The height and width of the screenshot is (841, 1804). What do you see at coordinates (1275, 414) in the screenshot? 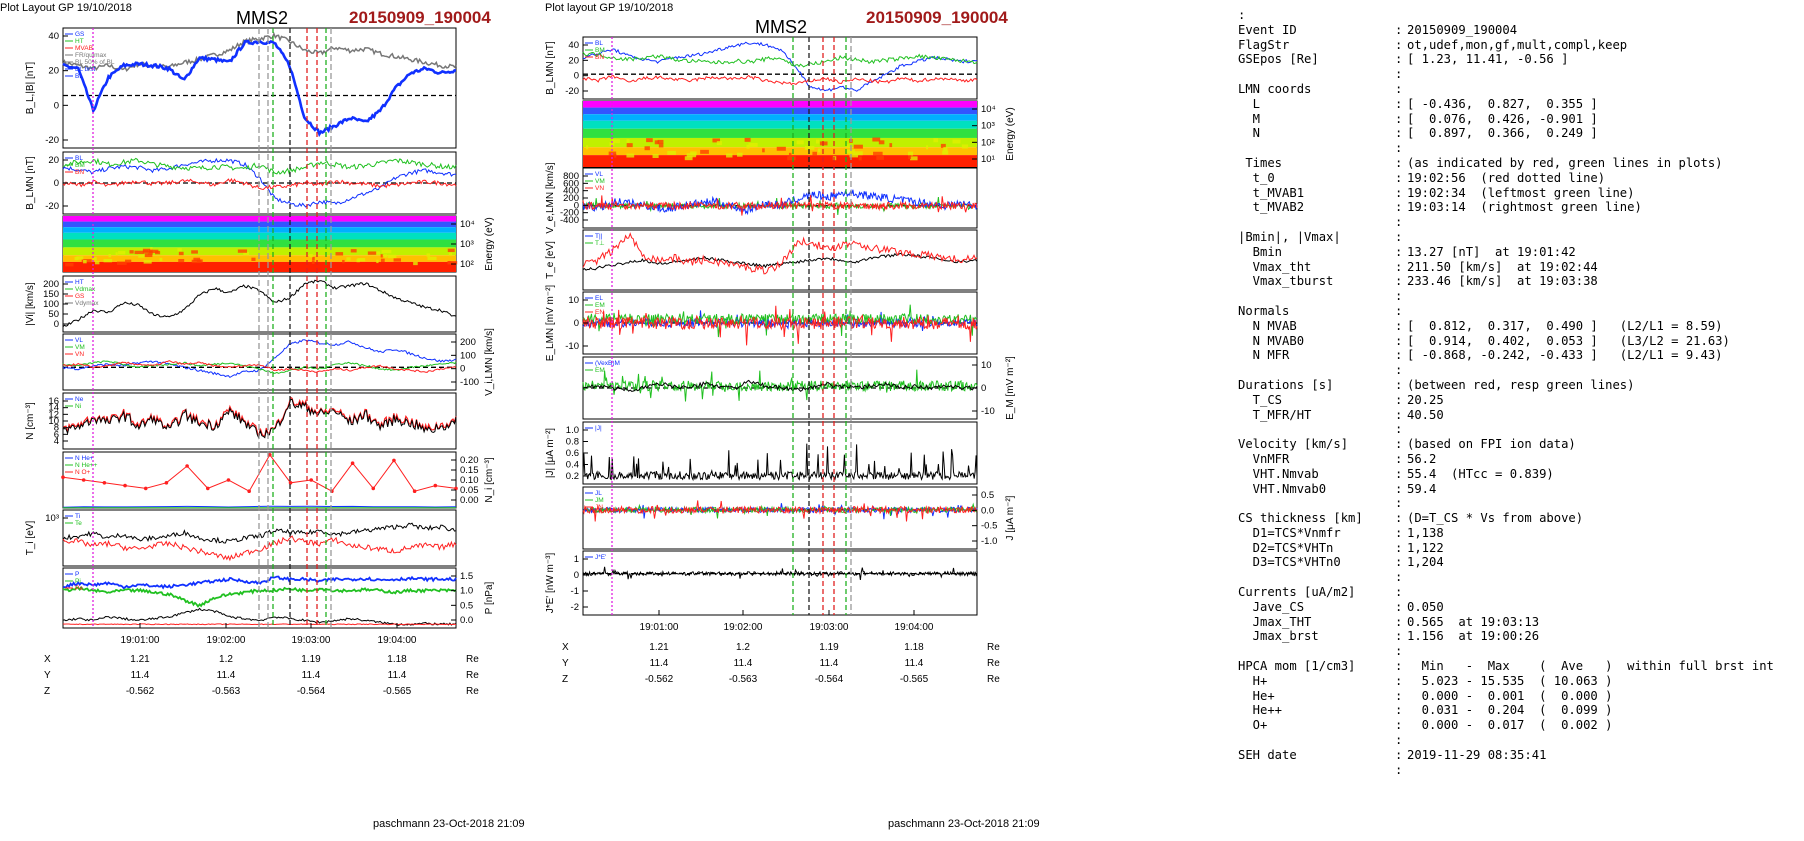
I see `info-key: T_MFR/HT` at bounding box center [1275, 414].